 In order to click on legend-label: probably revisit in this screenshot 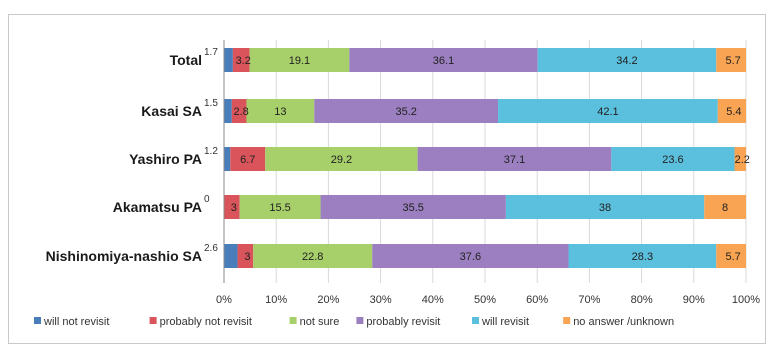, I will do `click(403, 322)`.